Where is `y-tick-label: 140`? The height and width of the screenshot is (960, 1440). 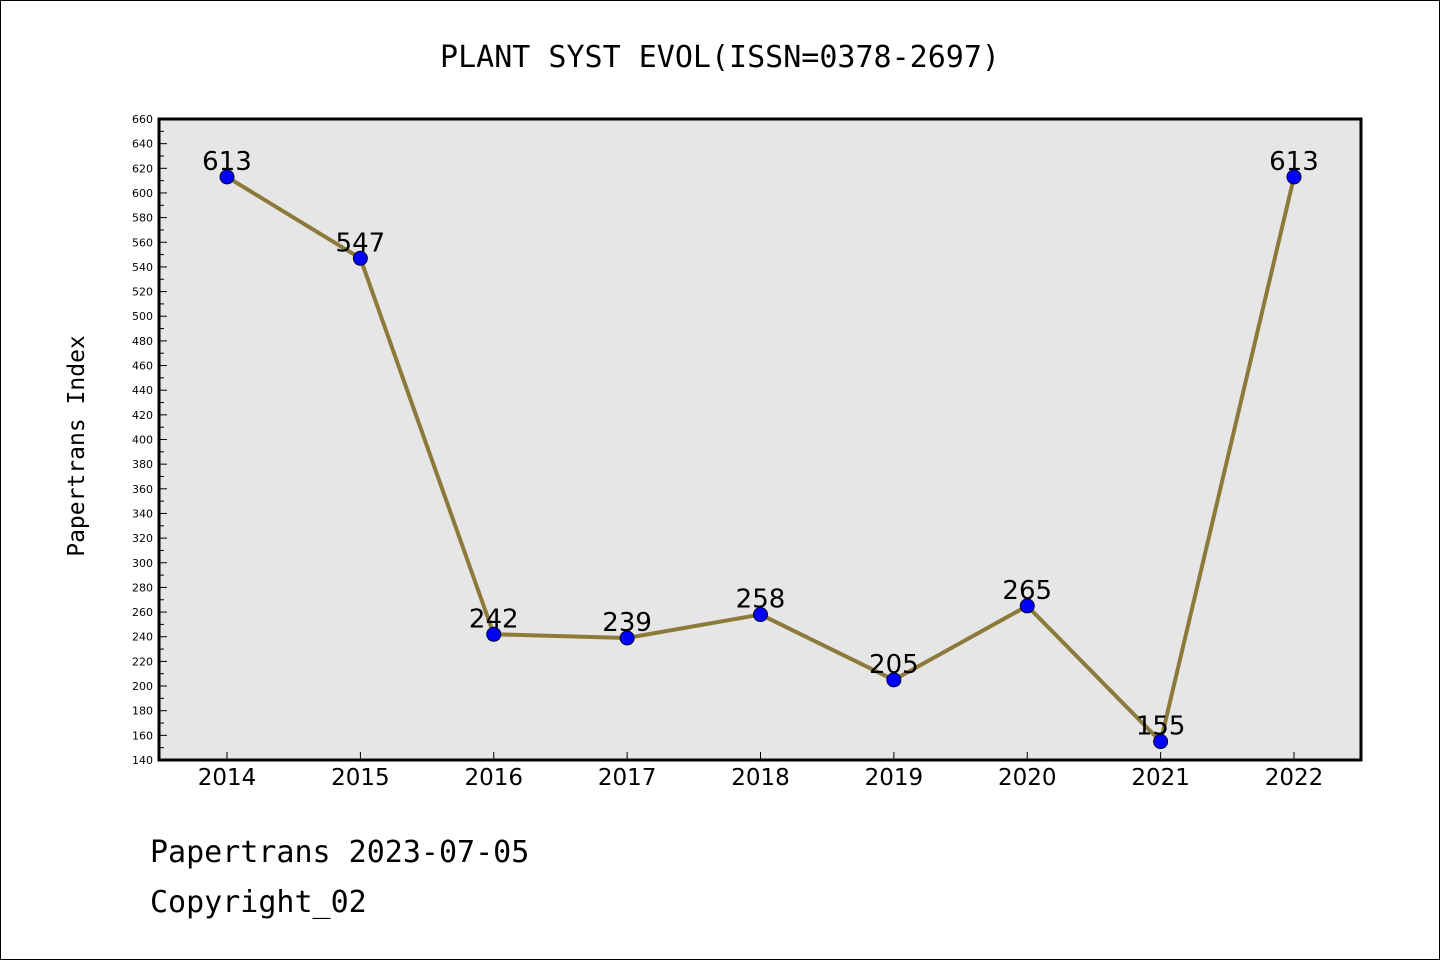 y-tick-label: 140 is located at coordinates (142, 760).